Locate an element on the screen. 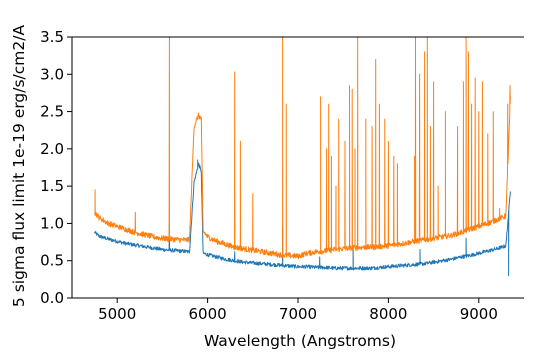  x-tick-label: 8000 is located at coordinates (388, 314).